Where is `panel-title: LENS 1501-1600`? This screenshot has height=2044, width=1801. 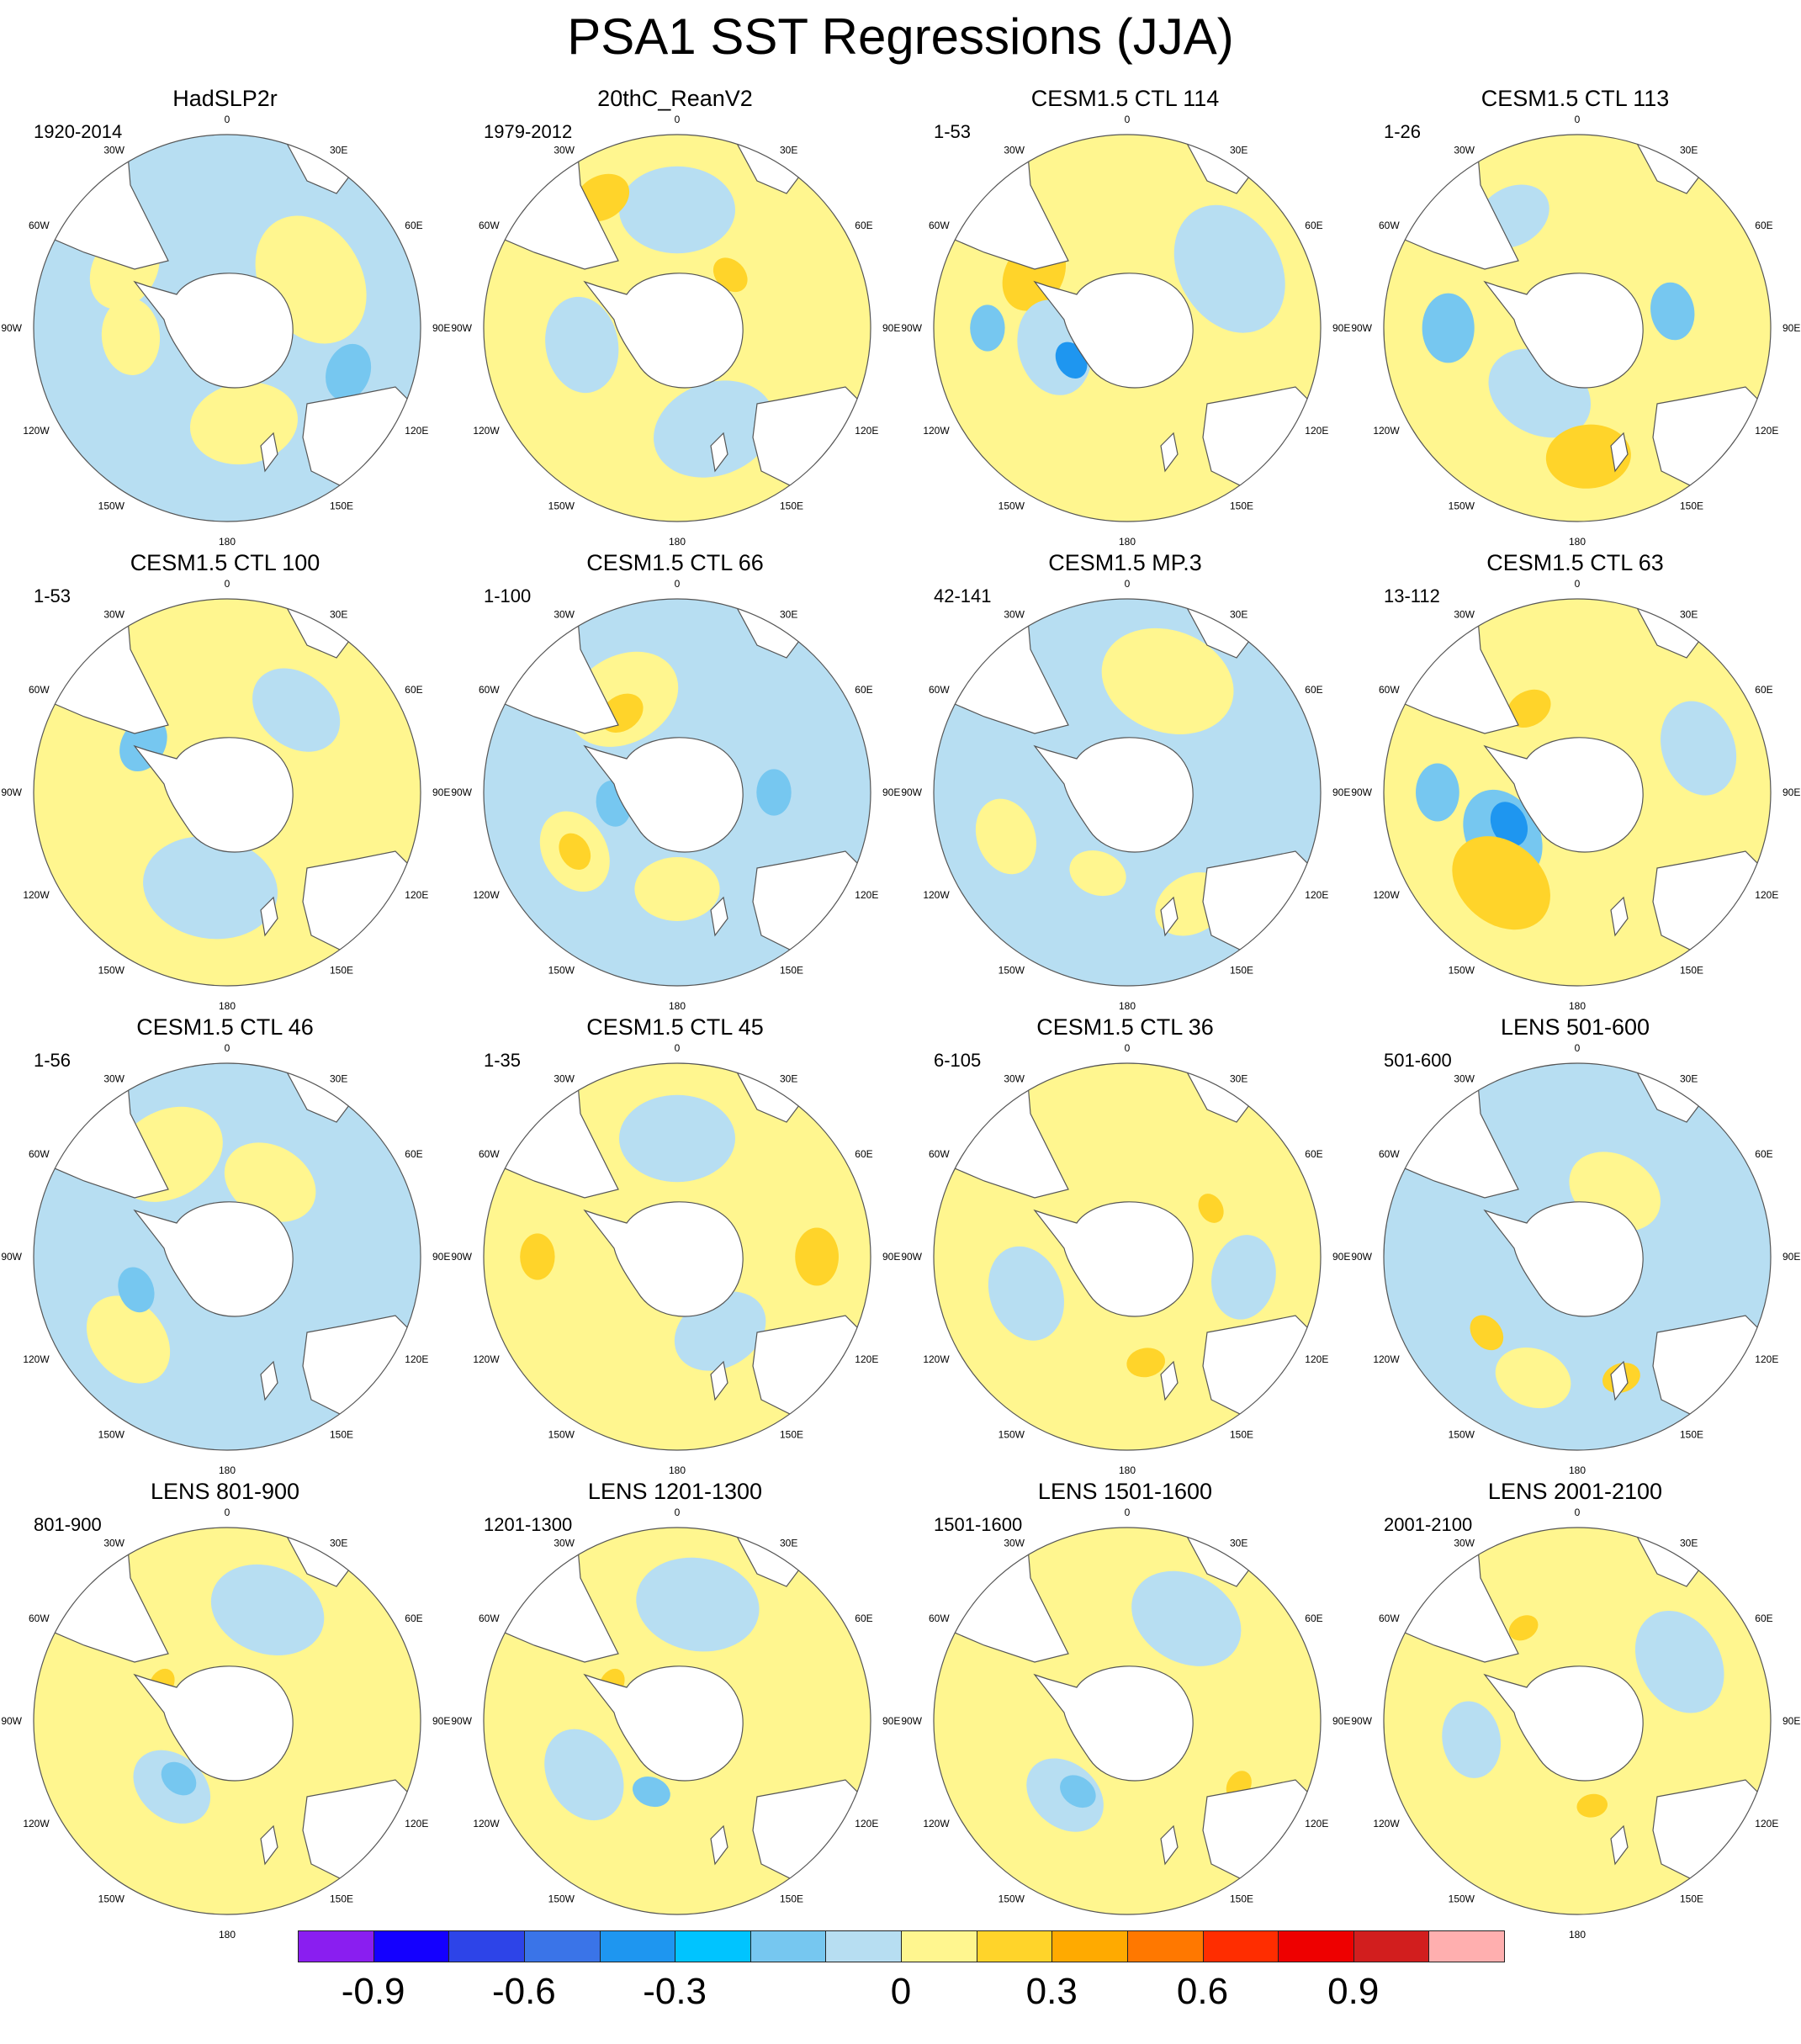
panel-title: LENS 1501-1600 is located at coordinates (1125, 1491).